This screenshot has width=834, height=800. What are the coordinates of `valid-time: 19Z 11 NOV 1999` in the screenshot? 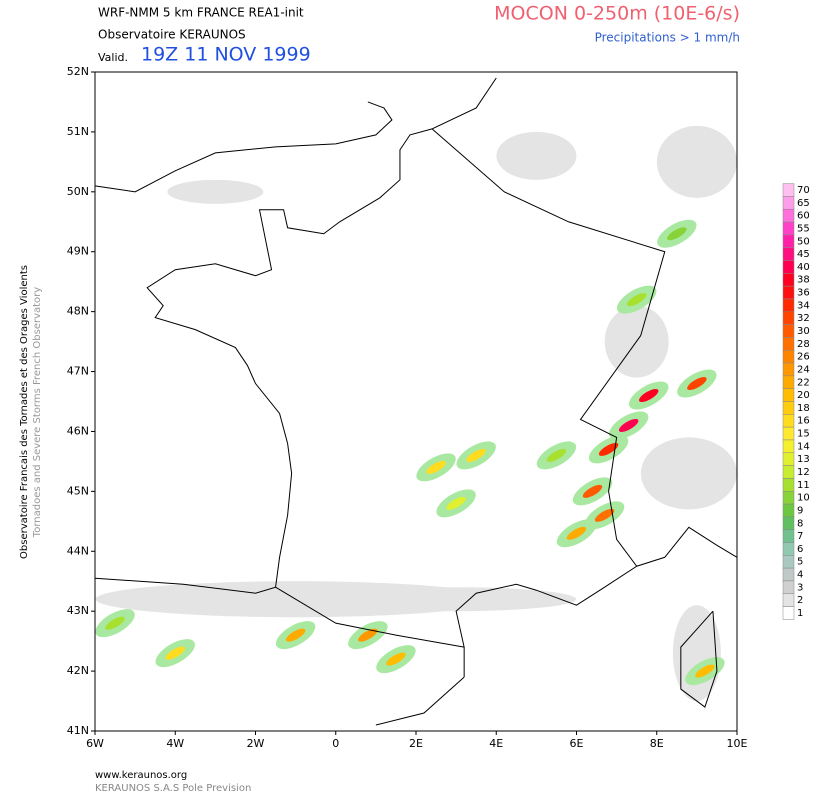 It's located at (226, 55).